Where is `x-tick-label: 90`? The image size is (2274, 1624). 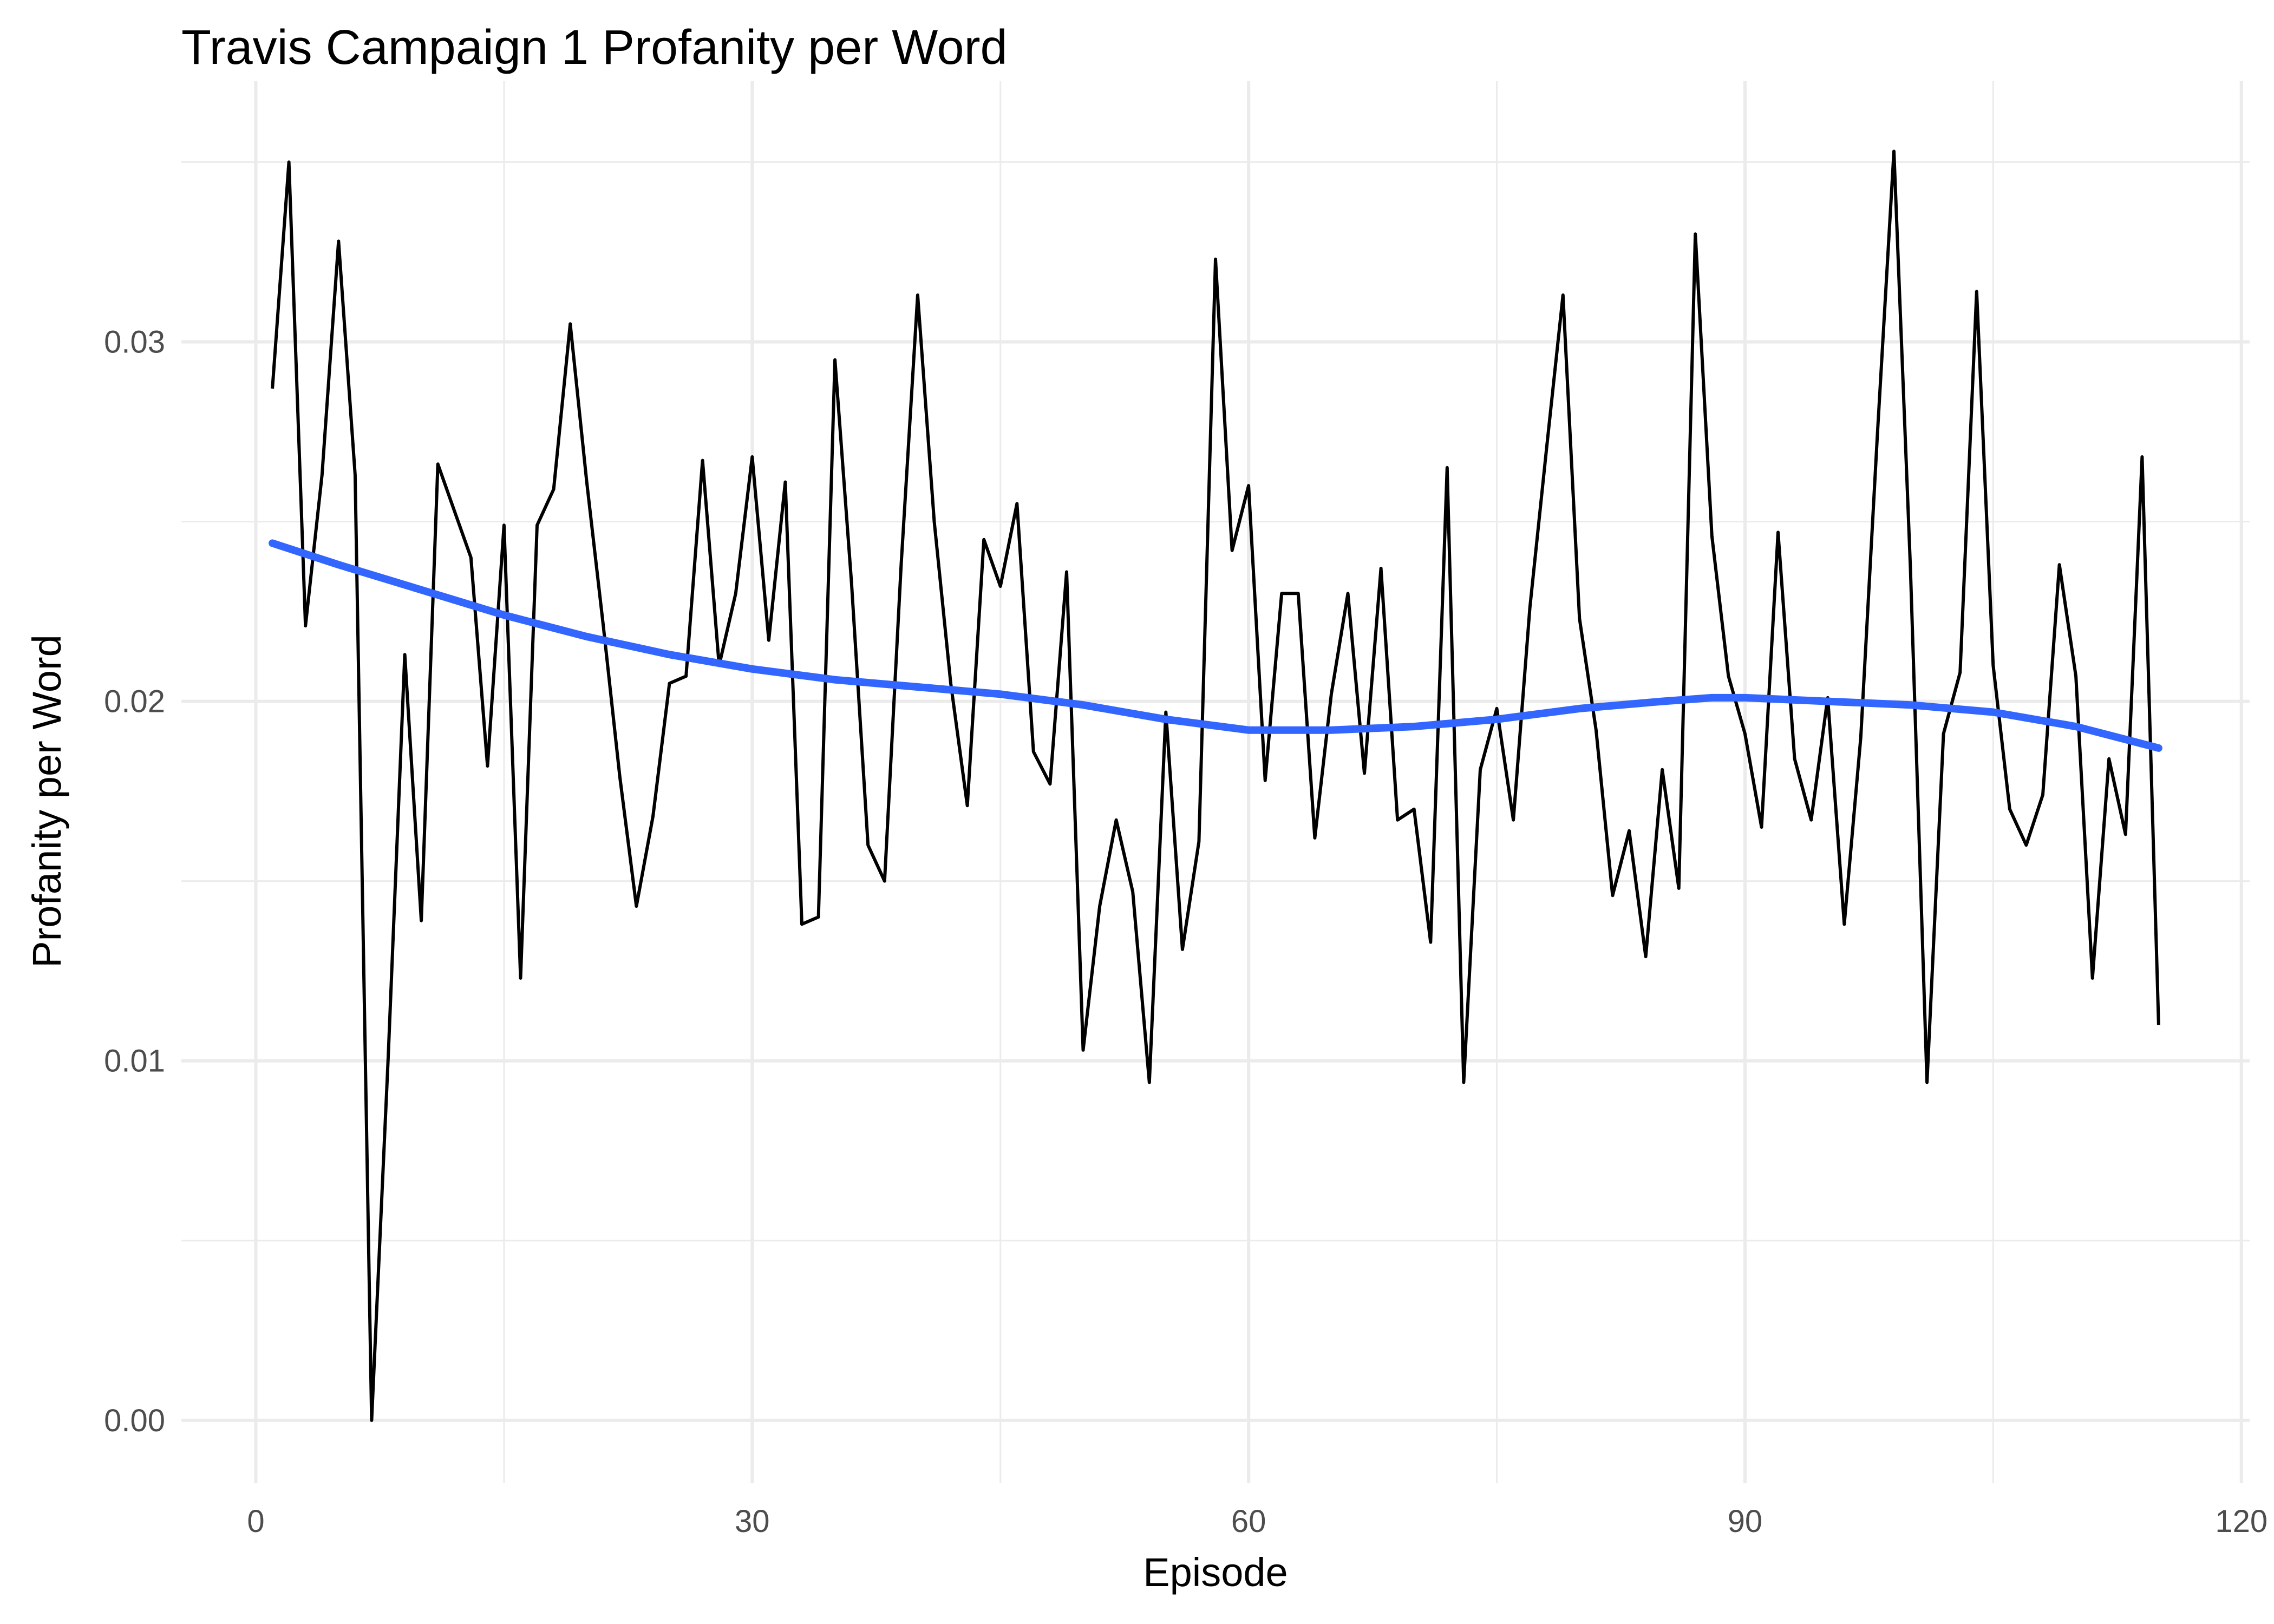
x-tick-label: 90 is located at coordinates (1746, 1521).